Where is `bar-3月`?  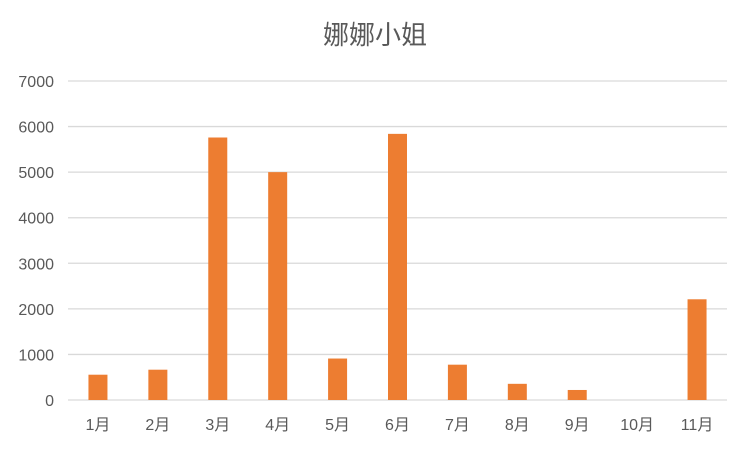
bar-3月 is located at coordinates (218, 268).